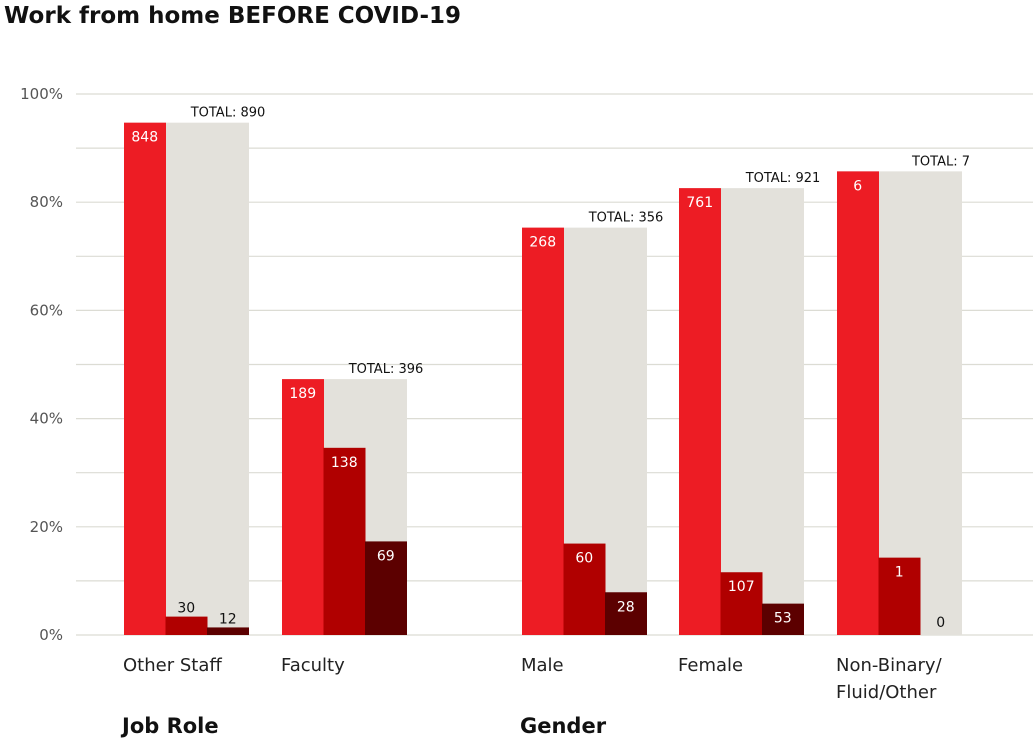 The image size is (1033, 742). I want to click on category-label: Male, so click(542, 665).